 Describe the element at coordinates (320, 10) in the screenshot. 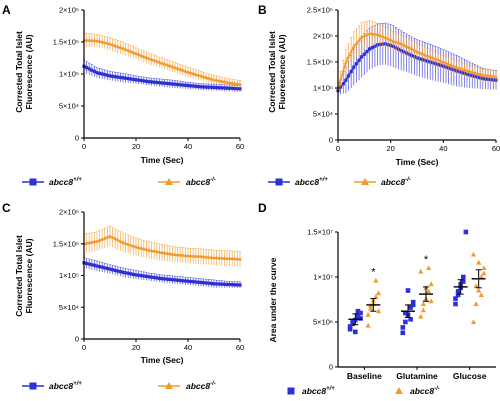

I see `panel-b-ytick-label: 2.5×10⁵` at that location.